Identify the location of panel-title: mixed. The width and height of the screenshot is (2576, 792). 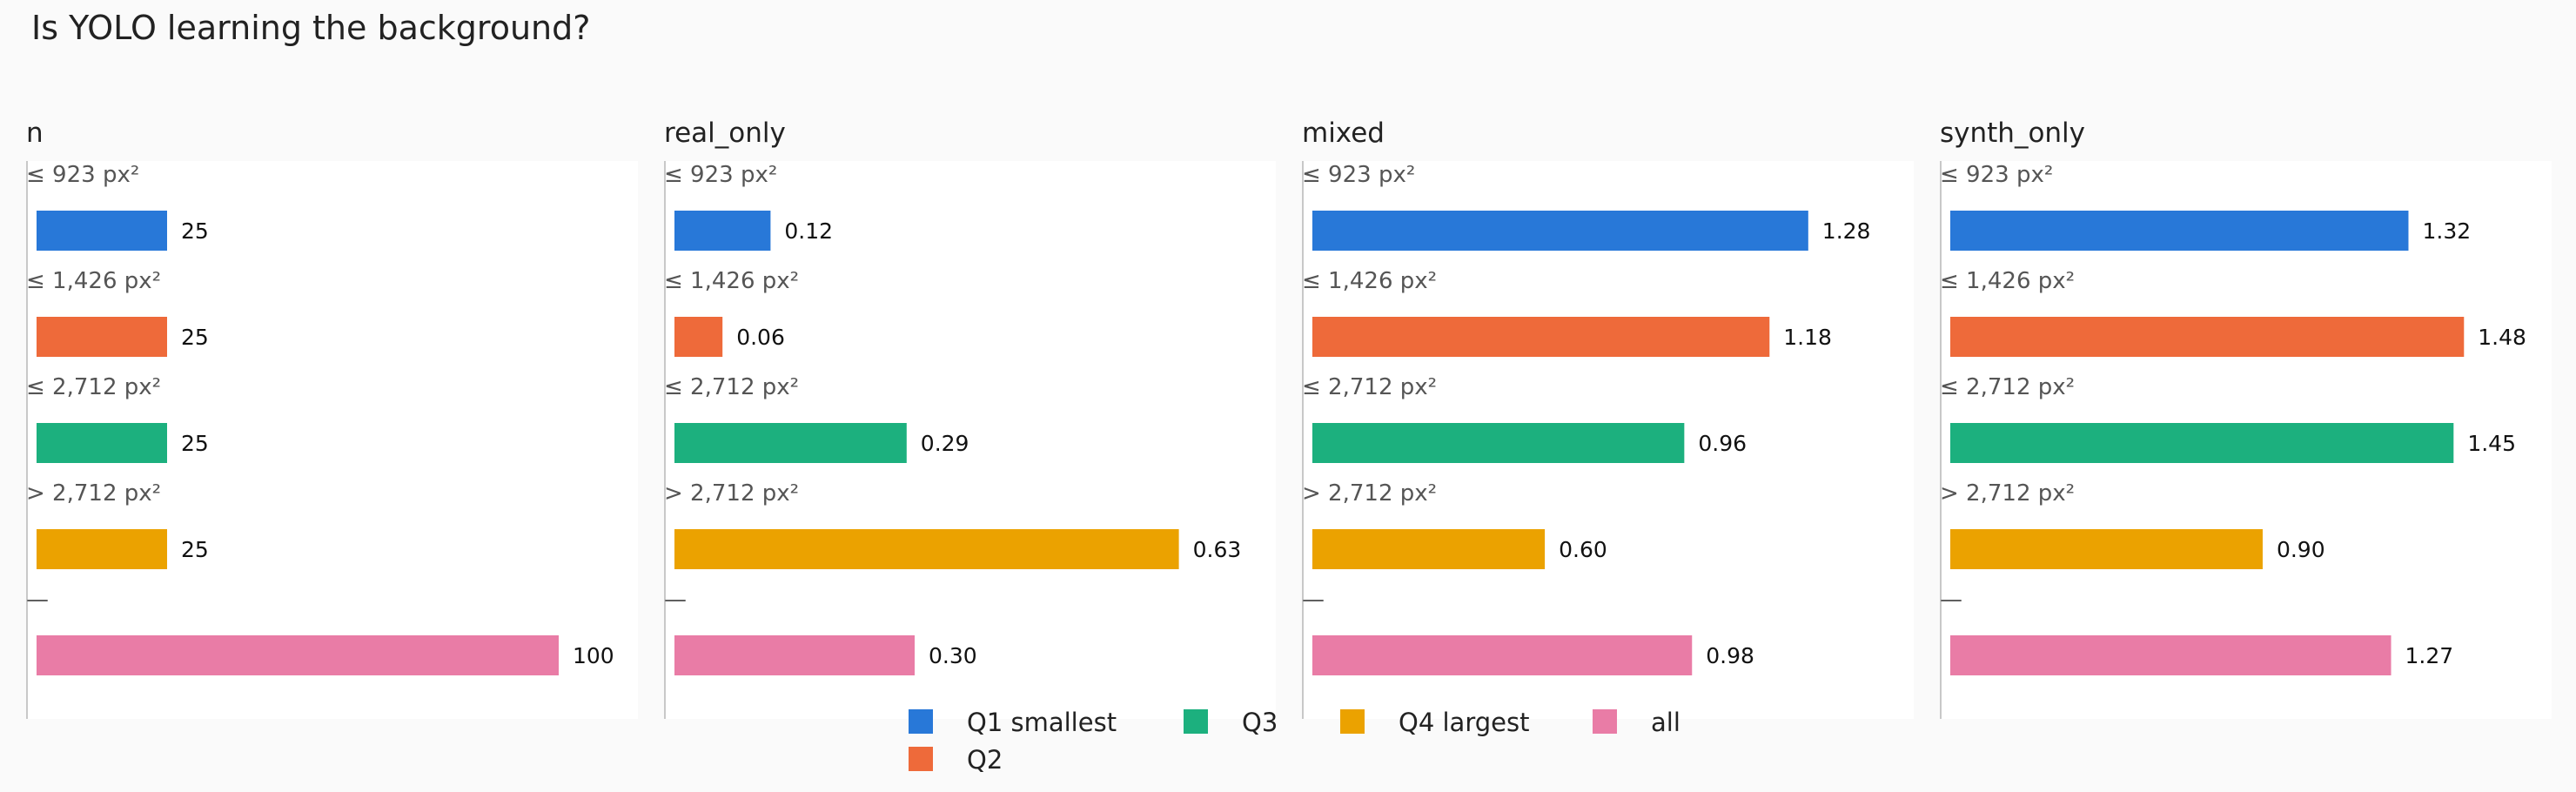
(1343, 133).